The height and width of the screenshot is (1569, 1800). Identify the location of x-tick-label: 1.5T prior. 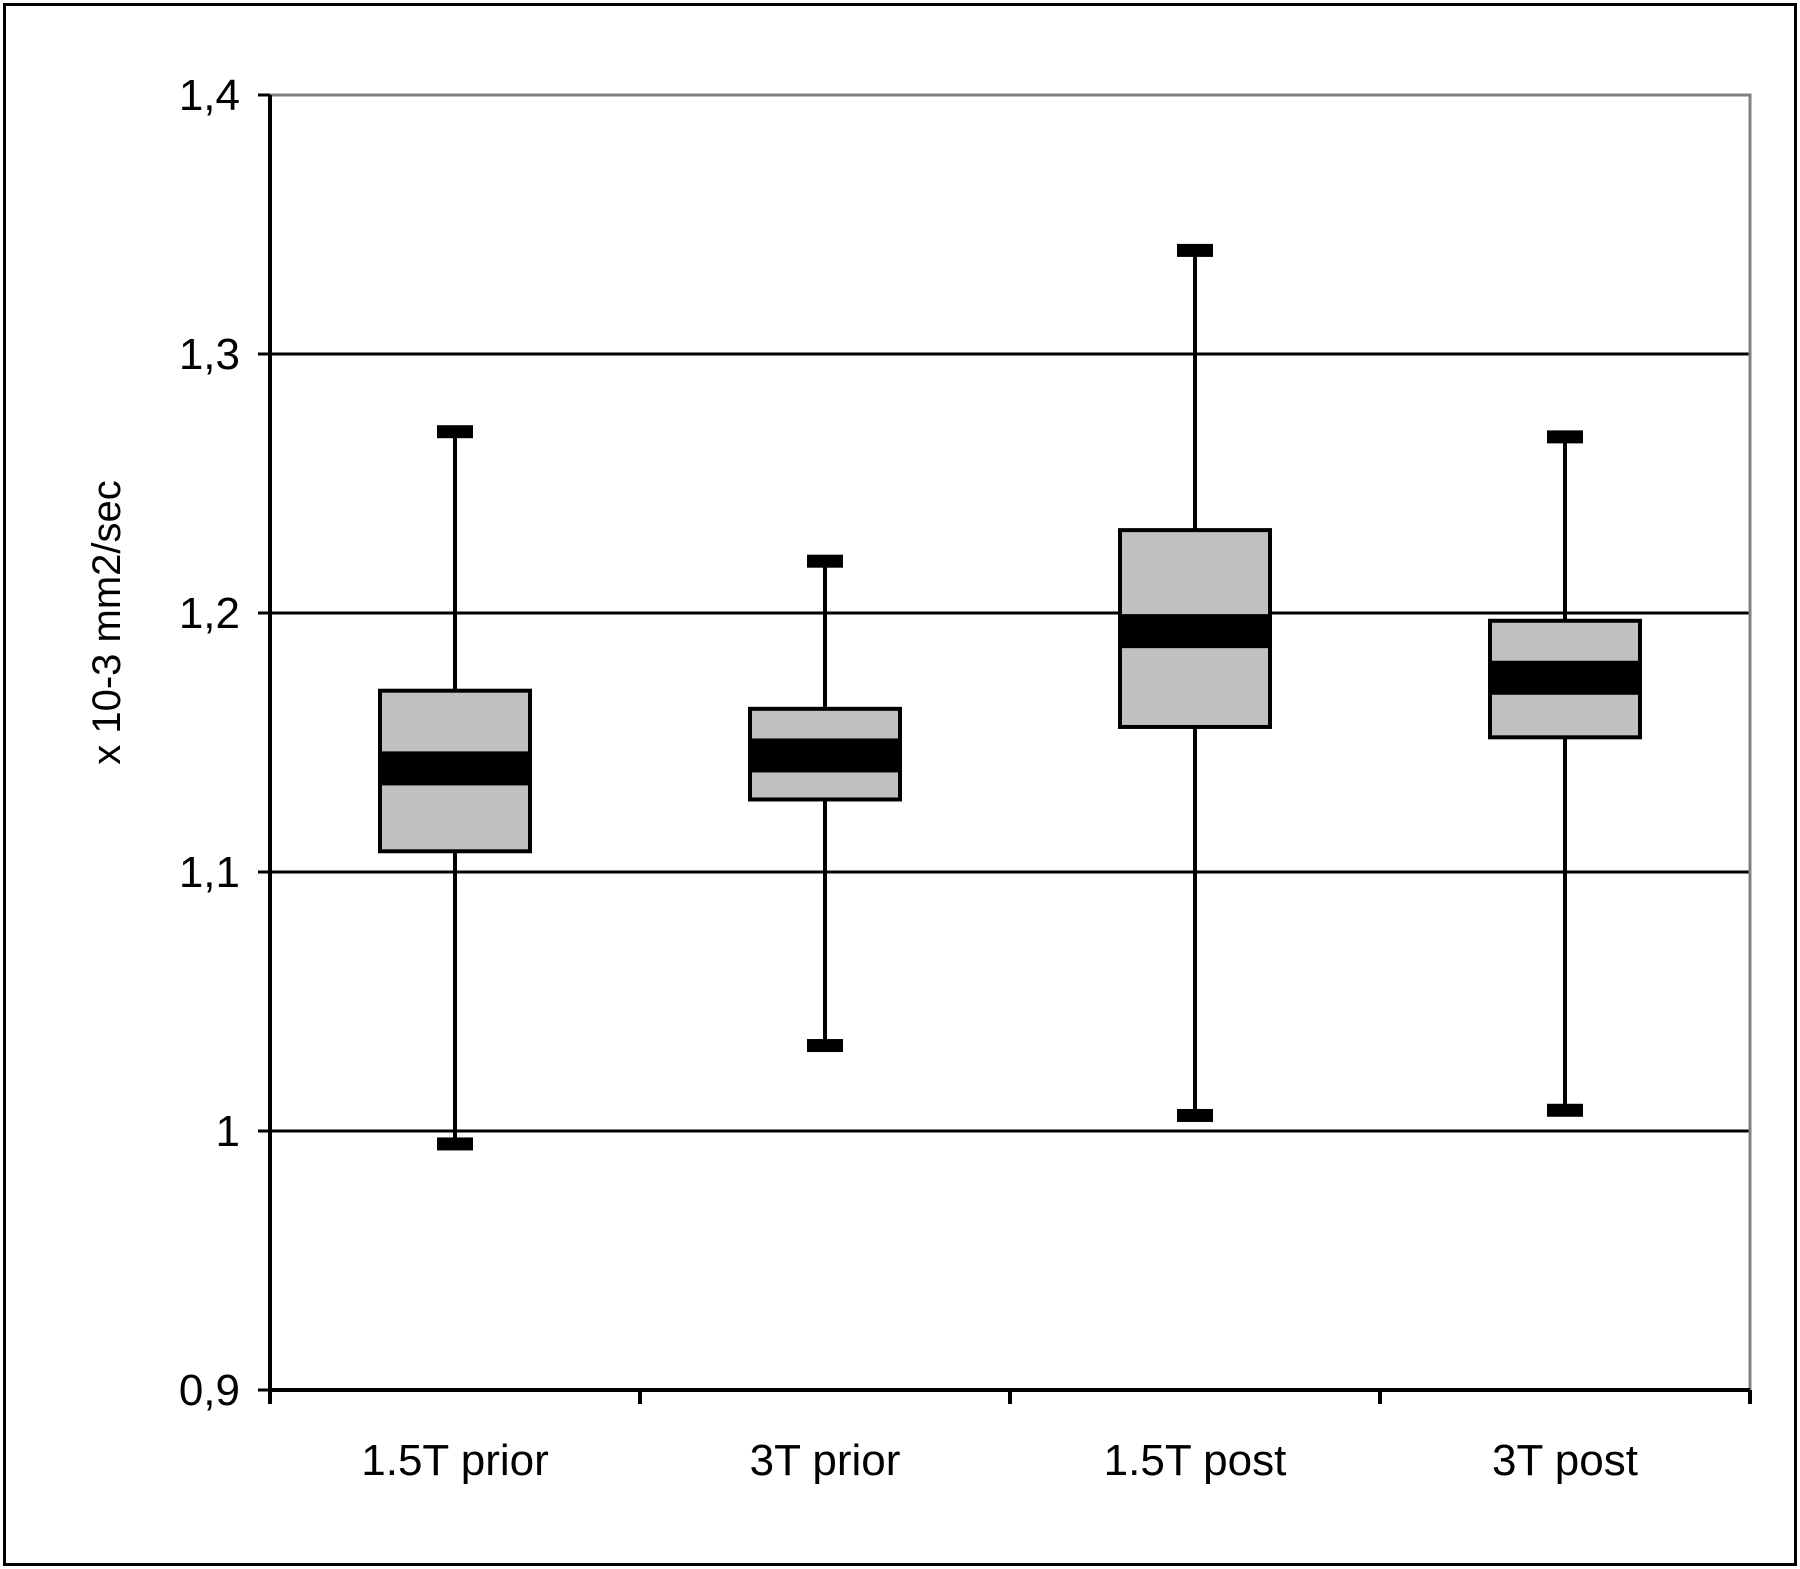
(455, 1460).